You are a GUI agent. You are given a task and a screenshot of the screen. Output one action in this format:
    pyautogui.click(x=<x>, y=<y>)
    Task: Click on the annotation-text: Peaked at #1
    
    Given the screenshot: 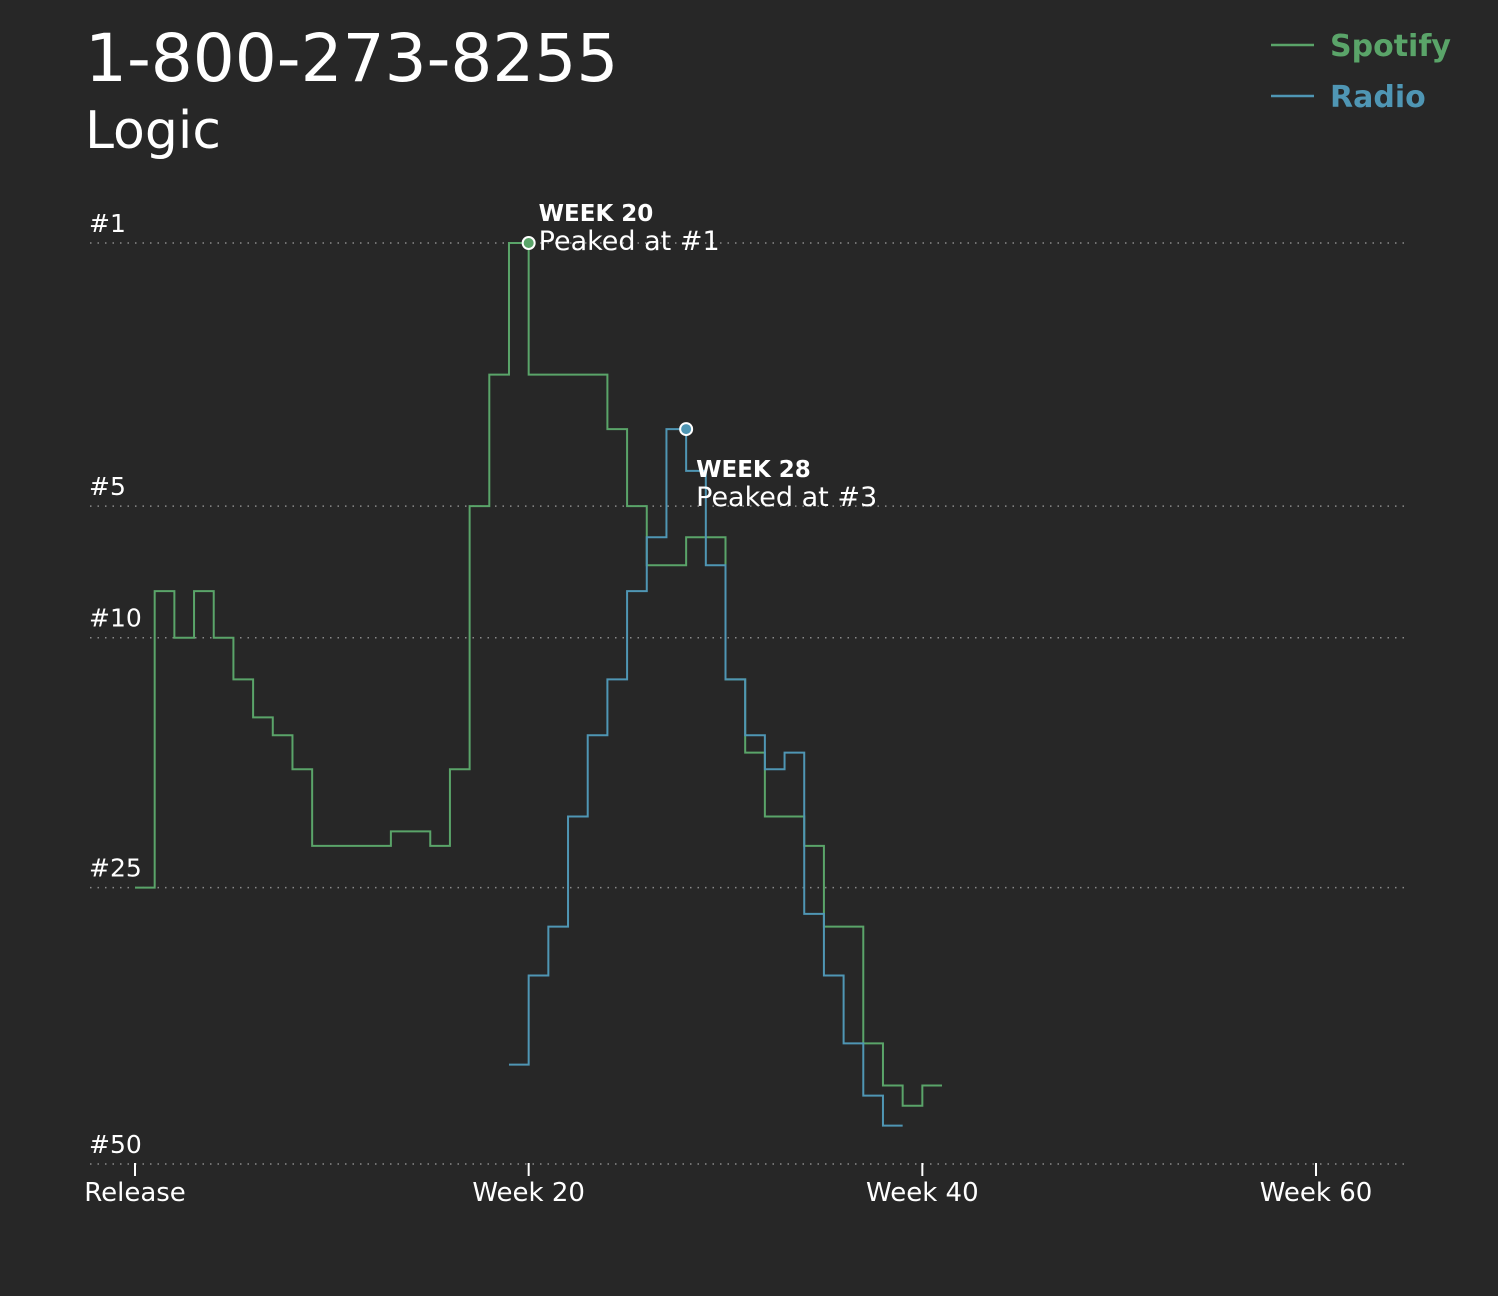 What is the action you would take?
    pyautogui.click(x=629, y=241)
    